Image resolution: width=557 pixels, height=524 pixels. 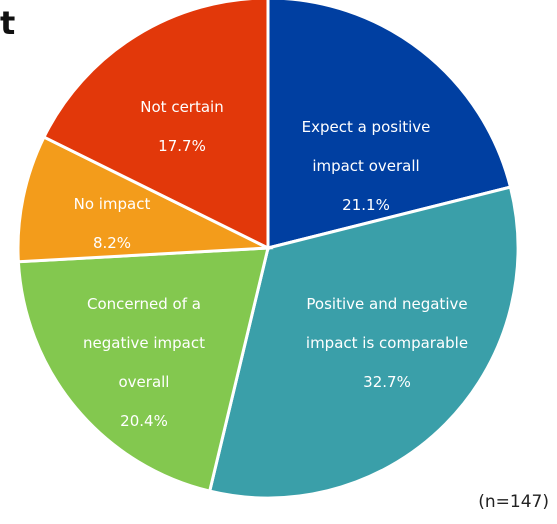 I want to click on category-label: Expect a positive impact overall, so click(x=366, y=146).